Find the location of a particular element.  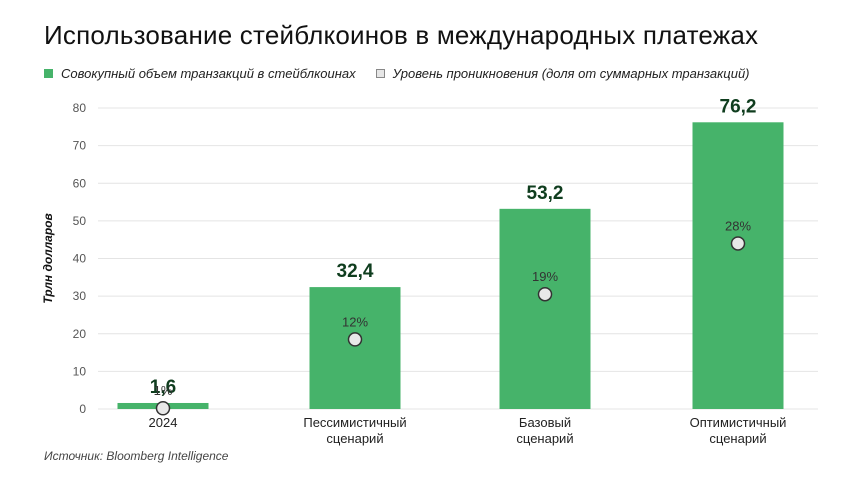

y-tick-label: 20 is located at coordinates (80, 334).